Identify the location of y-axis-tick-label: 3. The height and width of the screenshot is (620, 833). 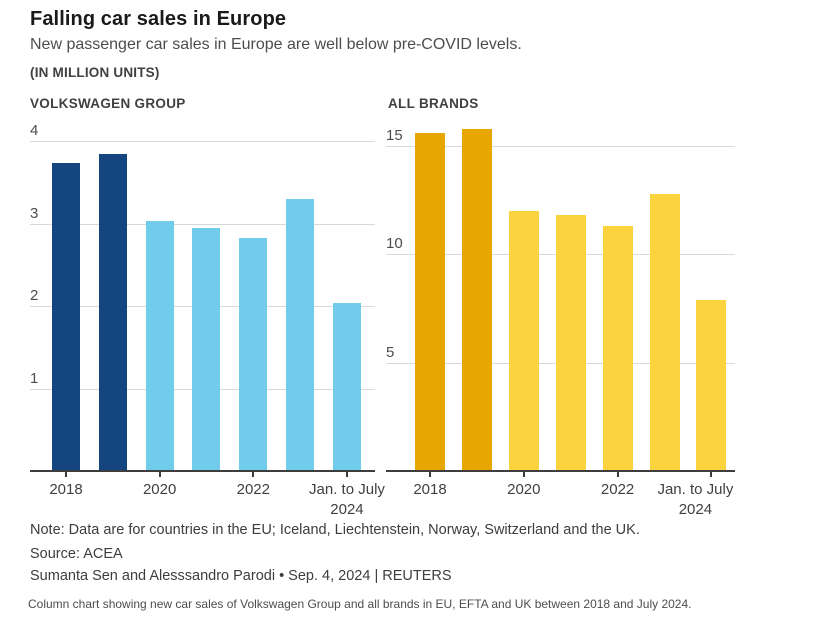
(34, 213).